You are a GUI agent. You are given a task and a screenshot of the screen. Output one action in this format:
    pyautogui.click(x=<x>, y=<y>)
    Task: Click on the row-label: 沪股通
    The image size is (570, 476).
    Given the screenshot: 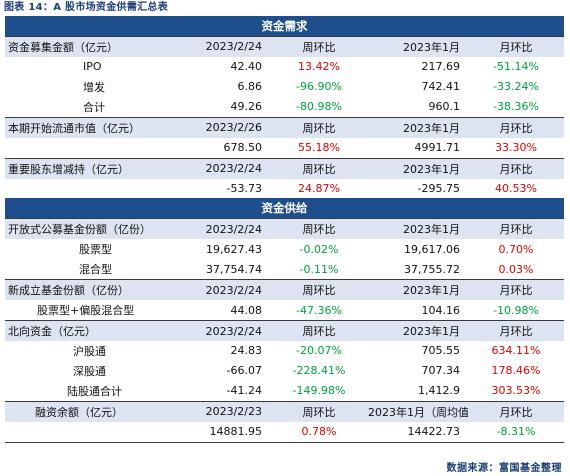 What is the action you would take?
    pyautogui.click(x=89, y=351)
    